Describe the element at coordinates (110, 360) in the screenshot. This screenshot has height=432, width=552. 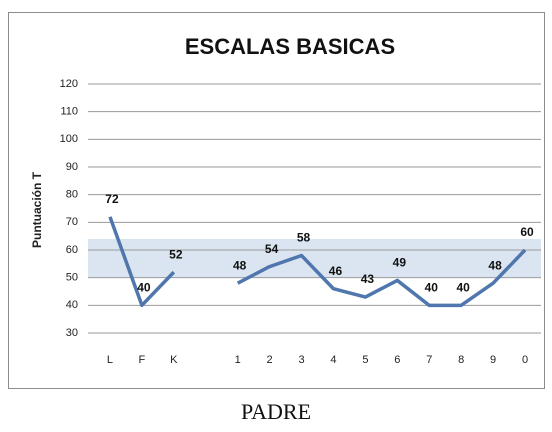
I see `x-tick-label: L` at that location.